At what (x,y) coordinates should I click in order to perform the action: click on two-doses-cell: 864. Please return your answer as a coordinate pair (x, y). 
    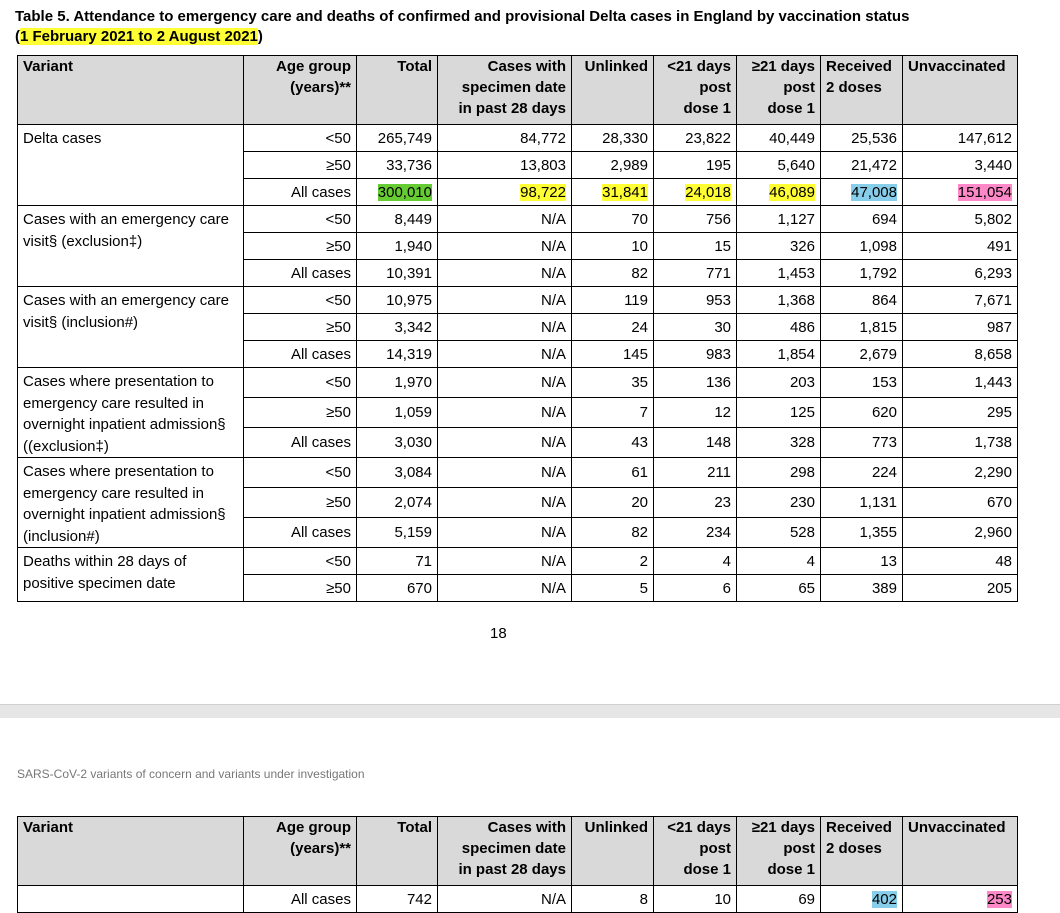
    Looking at the image, I should click on (862, 300).